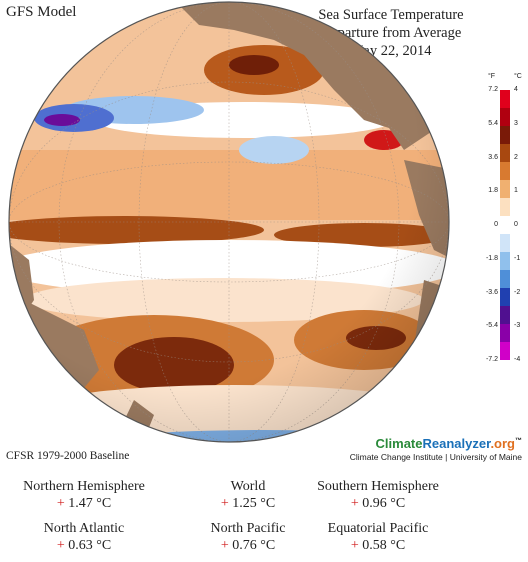 This screenshot has width=528, height=562. I want to click on scale-tick-f: 0, so click(496, 224).